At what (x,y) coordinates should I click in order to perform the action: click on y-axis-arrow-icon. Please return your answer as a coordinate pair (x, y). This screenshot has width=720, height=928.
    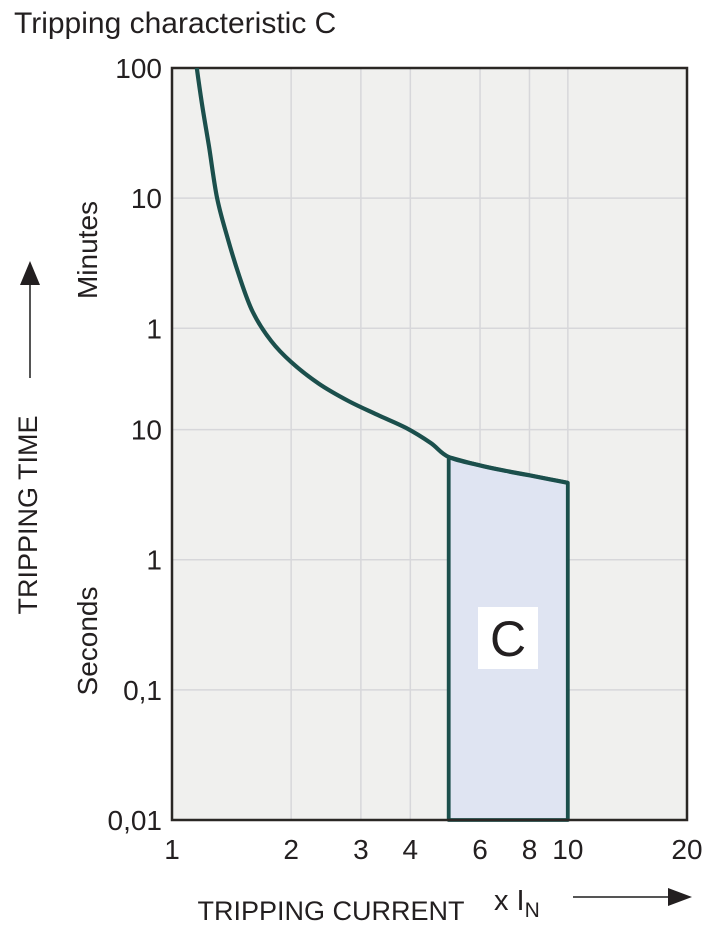
    Looking at the image, I should click on (30, 319).